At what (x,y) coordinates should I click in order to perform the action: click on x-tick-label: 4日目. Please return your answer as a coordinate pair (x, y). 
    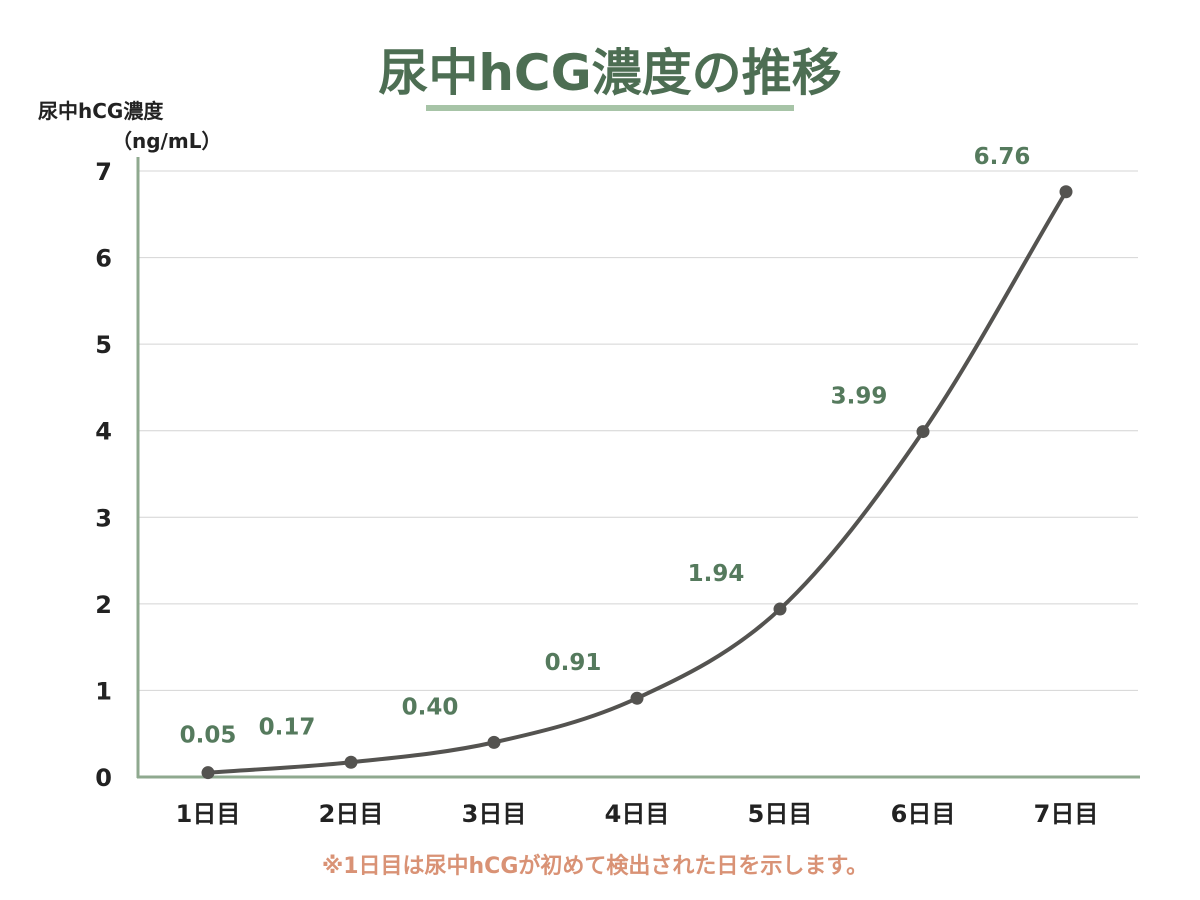
    Looking at the image, I should click on (637, 814).